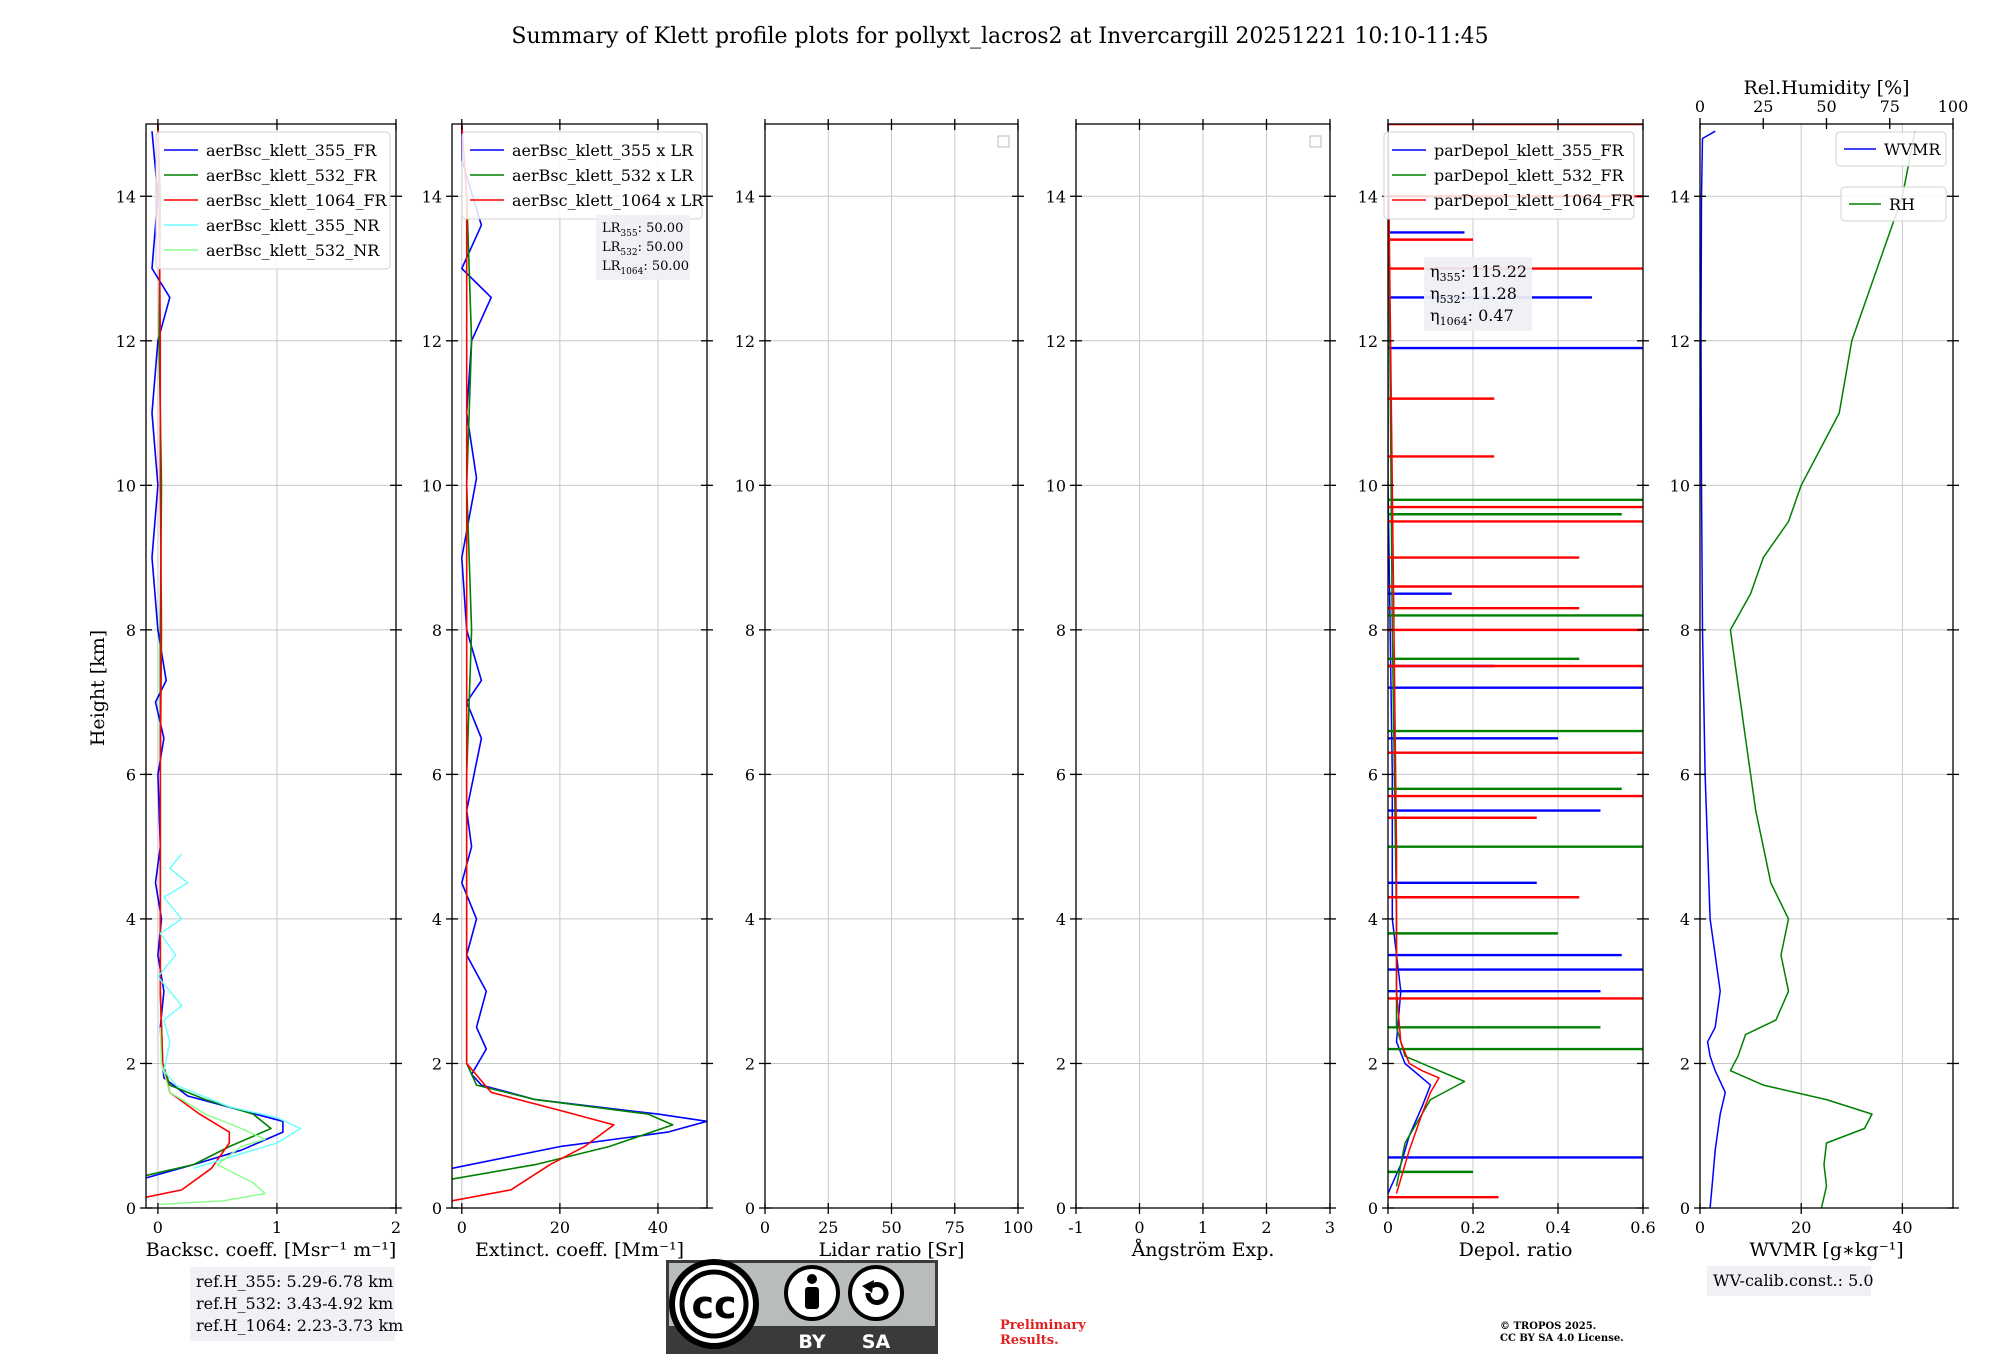 This screenshot has height=1360, width=2000. What do you see at coordinates (98, 688) in the screenshot?
I see `y-axis-label: Height [km]` at bounding box center [98, 688].